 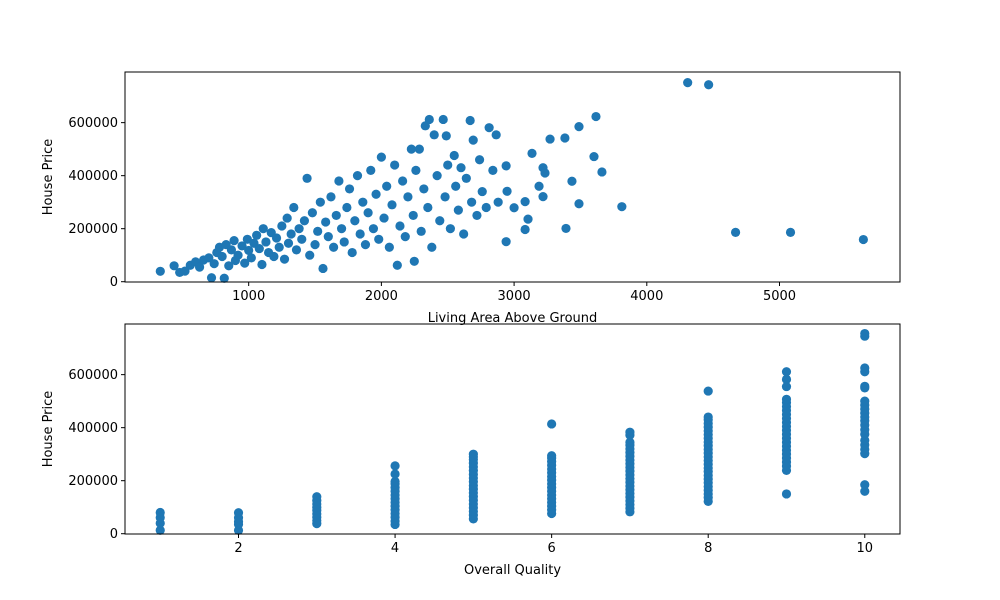 I want to click on top-y-tick-label: 600000, so click(x=93, y=123).